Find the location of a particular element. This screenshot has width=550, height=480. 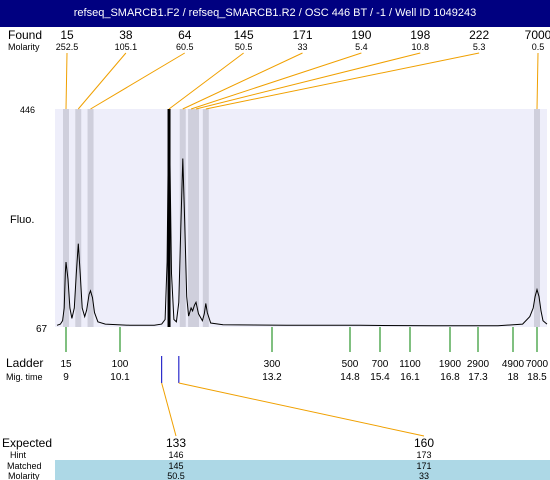

ladder-size-label: 300 is located at coordinates (272, 364).